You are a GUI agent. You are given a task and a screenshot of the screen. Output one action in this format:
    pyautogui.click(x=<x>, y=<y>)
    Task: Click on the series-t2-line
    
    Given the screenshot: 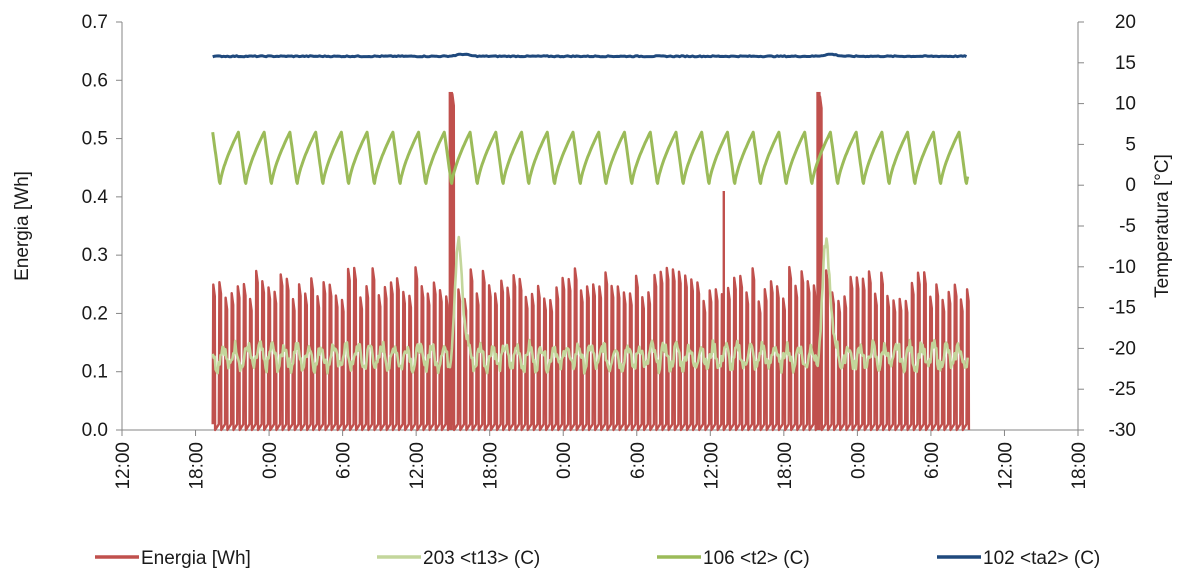 What is the action you would take?
    pyautogui.click(x=590, y=157)
    